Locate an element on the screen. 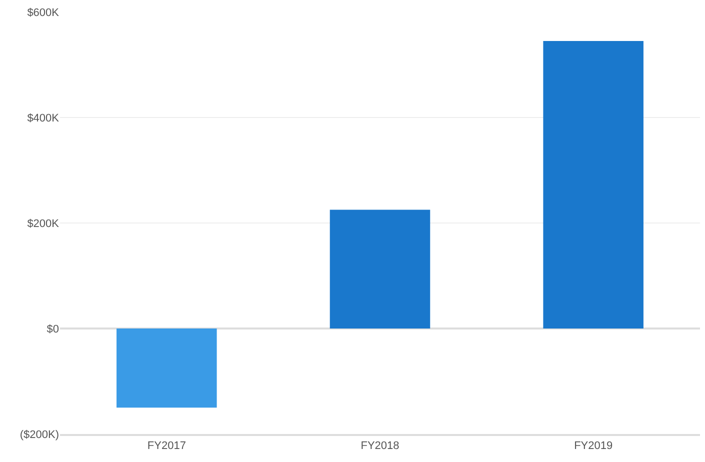  y-tick-label: $400K is located at coordinates (43, 118).